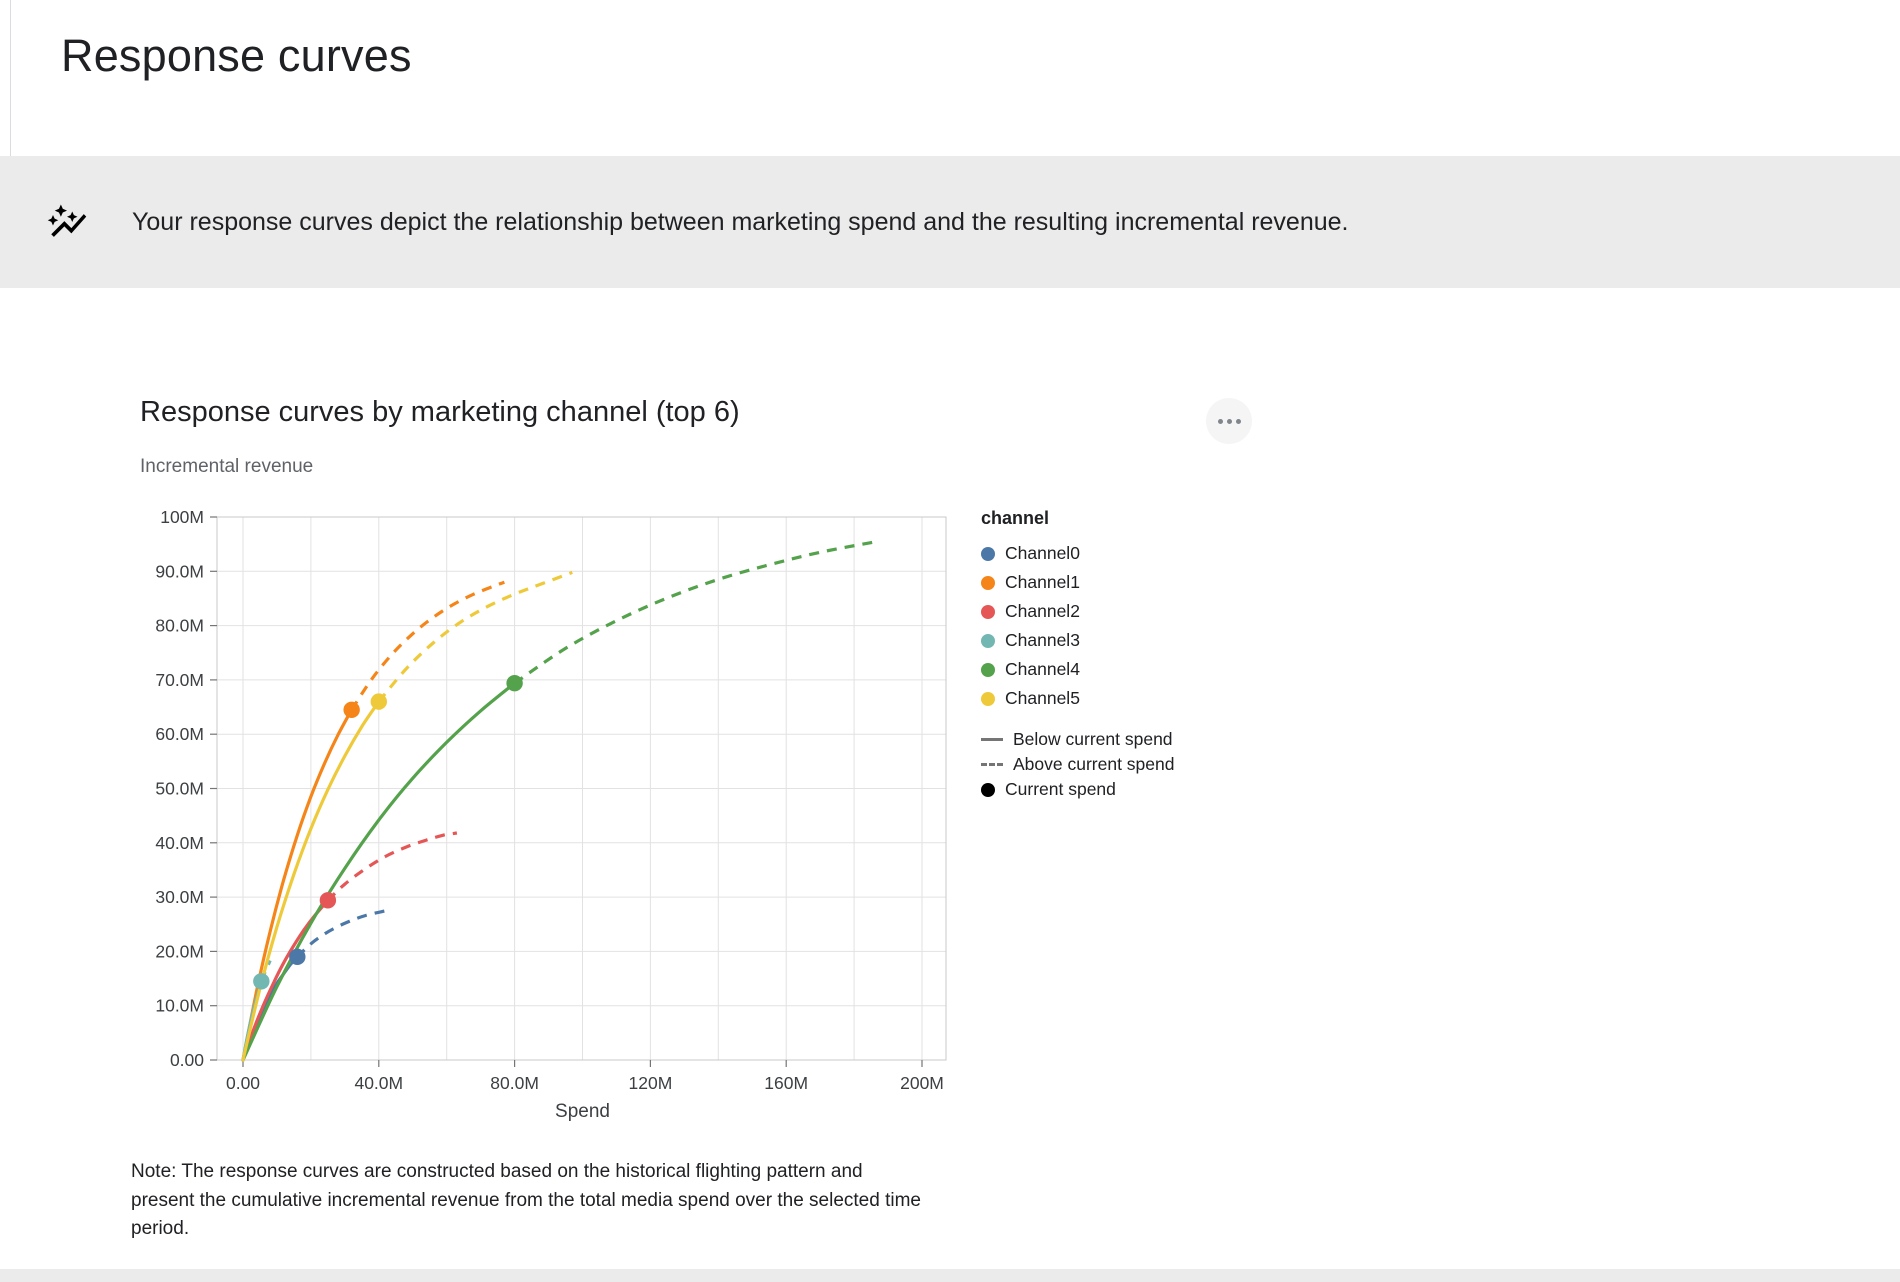  Describe the element at coordinates (988, 789) in the screenshot. I see `dot-sample-icon` at that location.